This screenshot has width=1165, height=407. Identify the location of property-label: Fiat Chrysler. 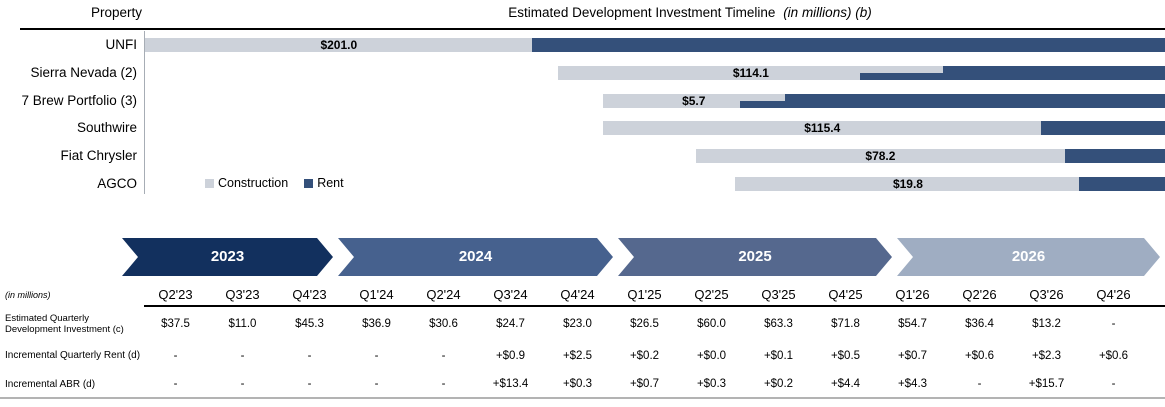
(98, 155).